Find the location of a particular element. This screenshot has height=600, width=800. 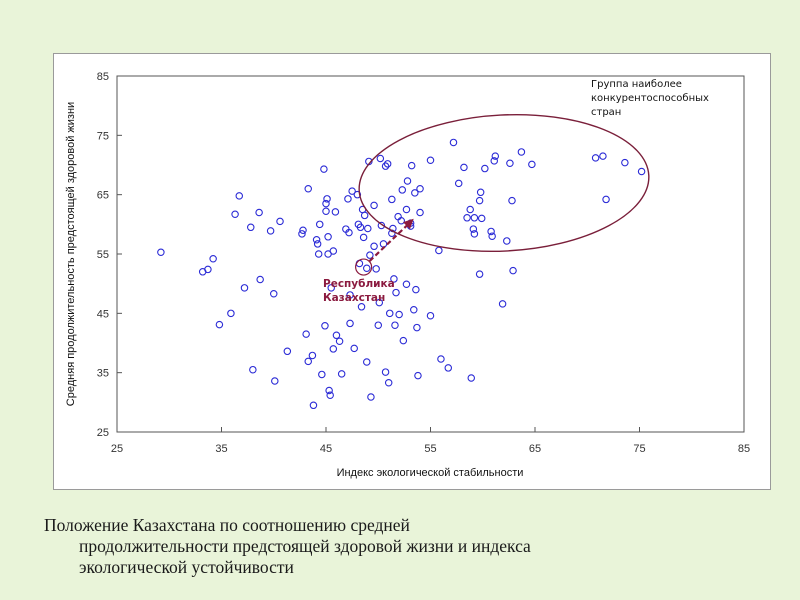

group-label-line2: конкурентоспособных is located at coordinates (650, 98).